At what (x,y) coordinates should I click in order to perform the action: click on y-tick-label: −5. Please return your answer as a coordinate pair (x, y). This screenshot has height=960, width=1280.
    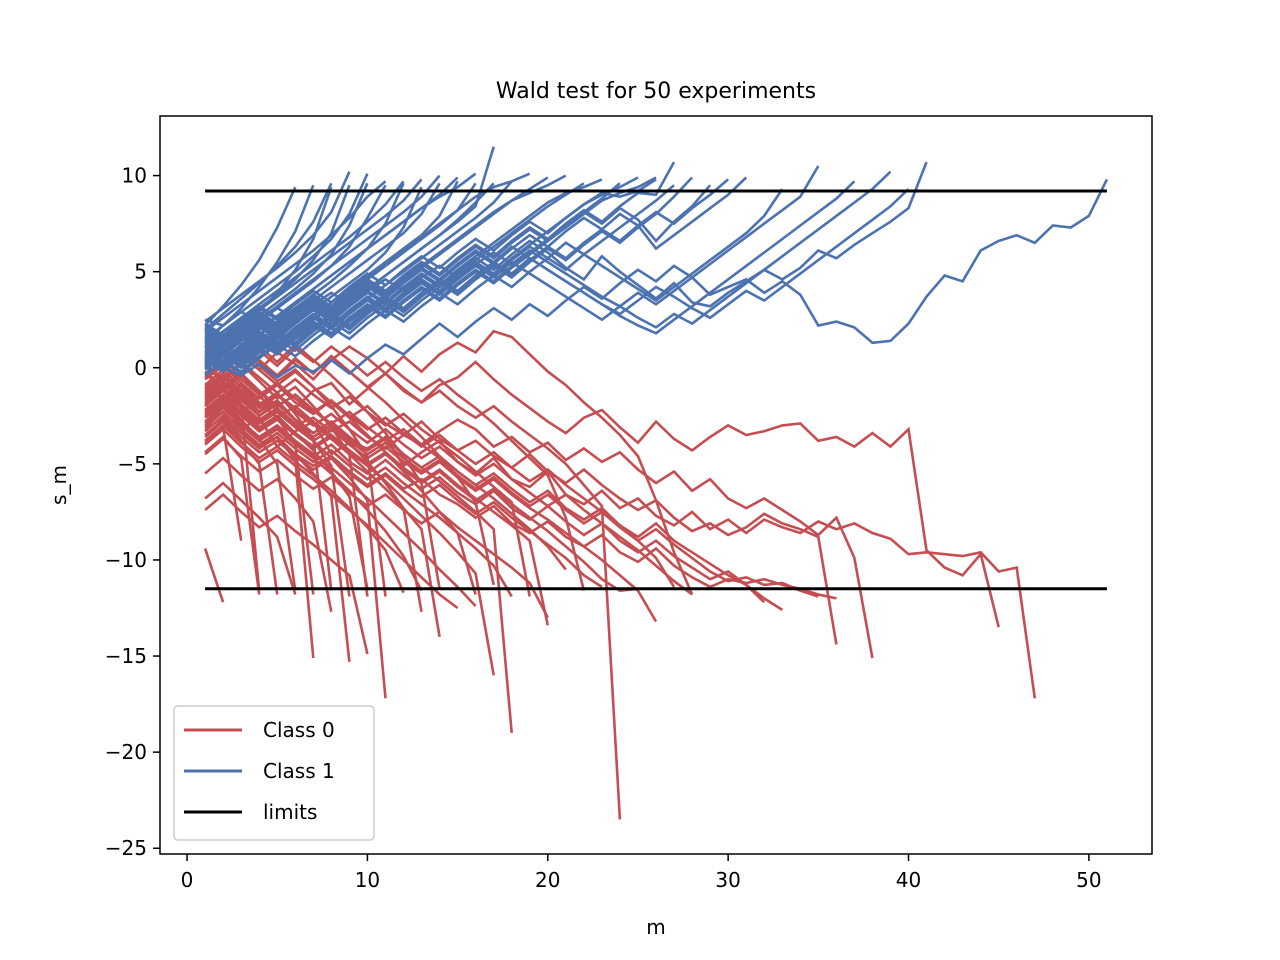
    Looking at the image, I should click on (132, 464).